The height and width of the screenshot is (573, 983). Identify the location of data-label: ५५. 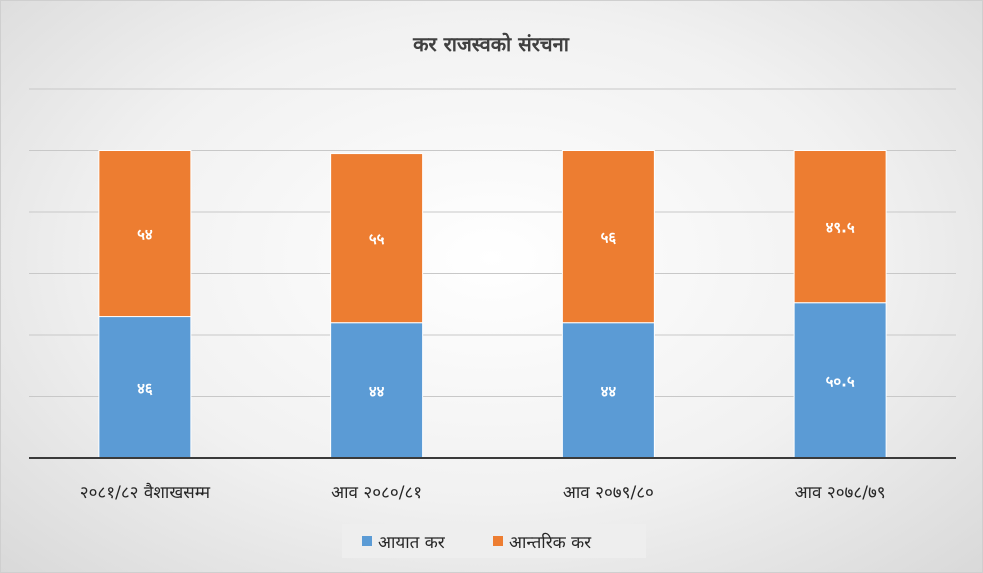
(377, 239).